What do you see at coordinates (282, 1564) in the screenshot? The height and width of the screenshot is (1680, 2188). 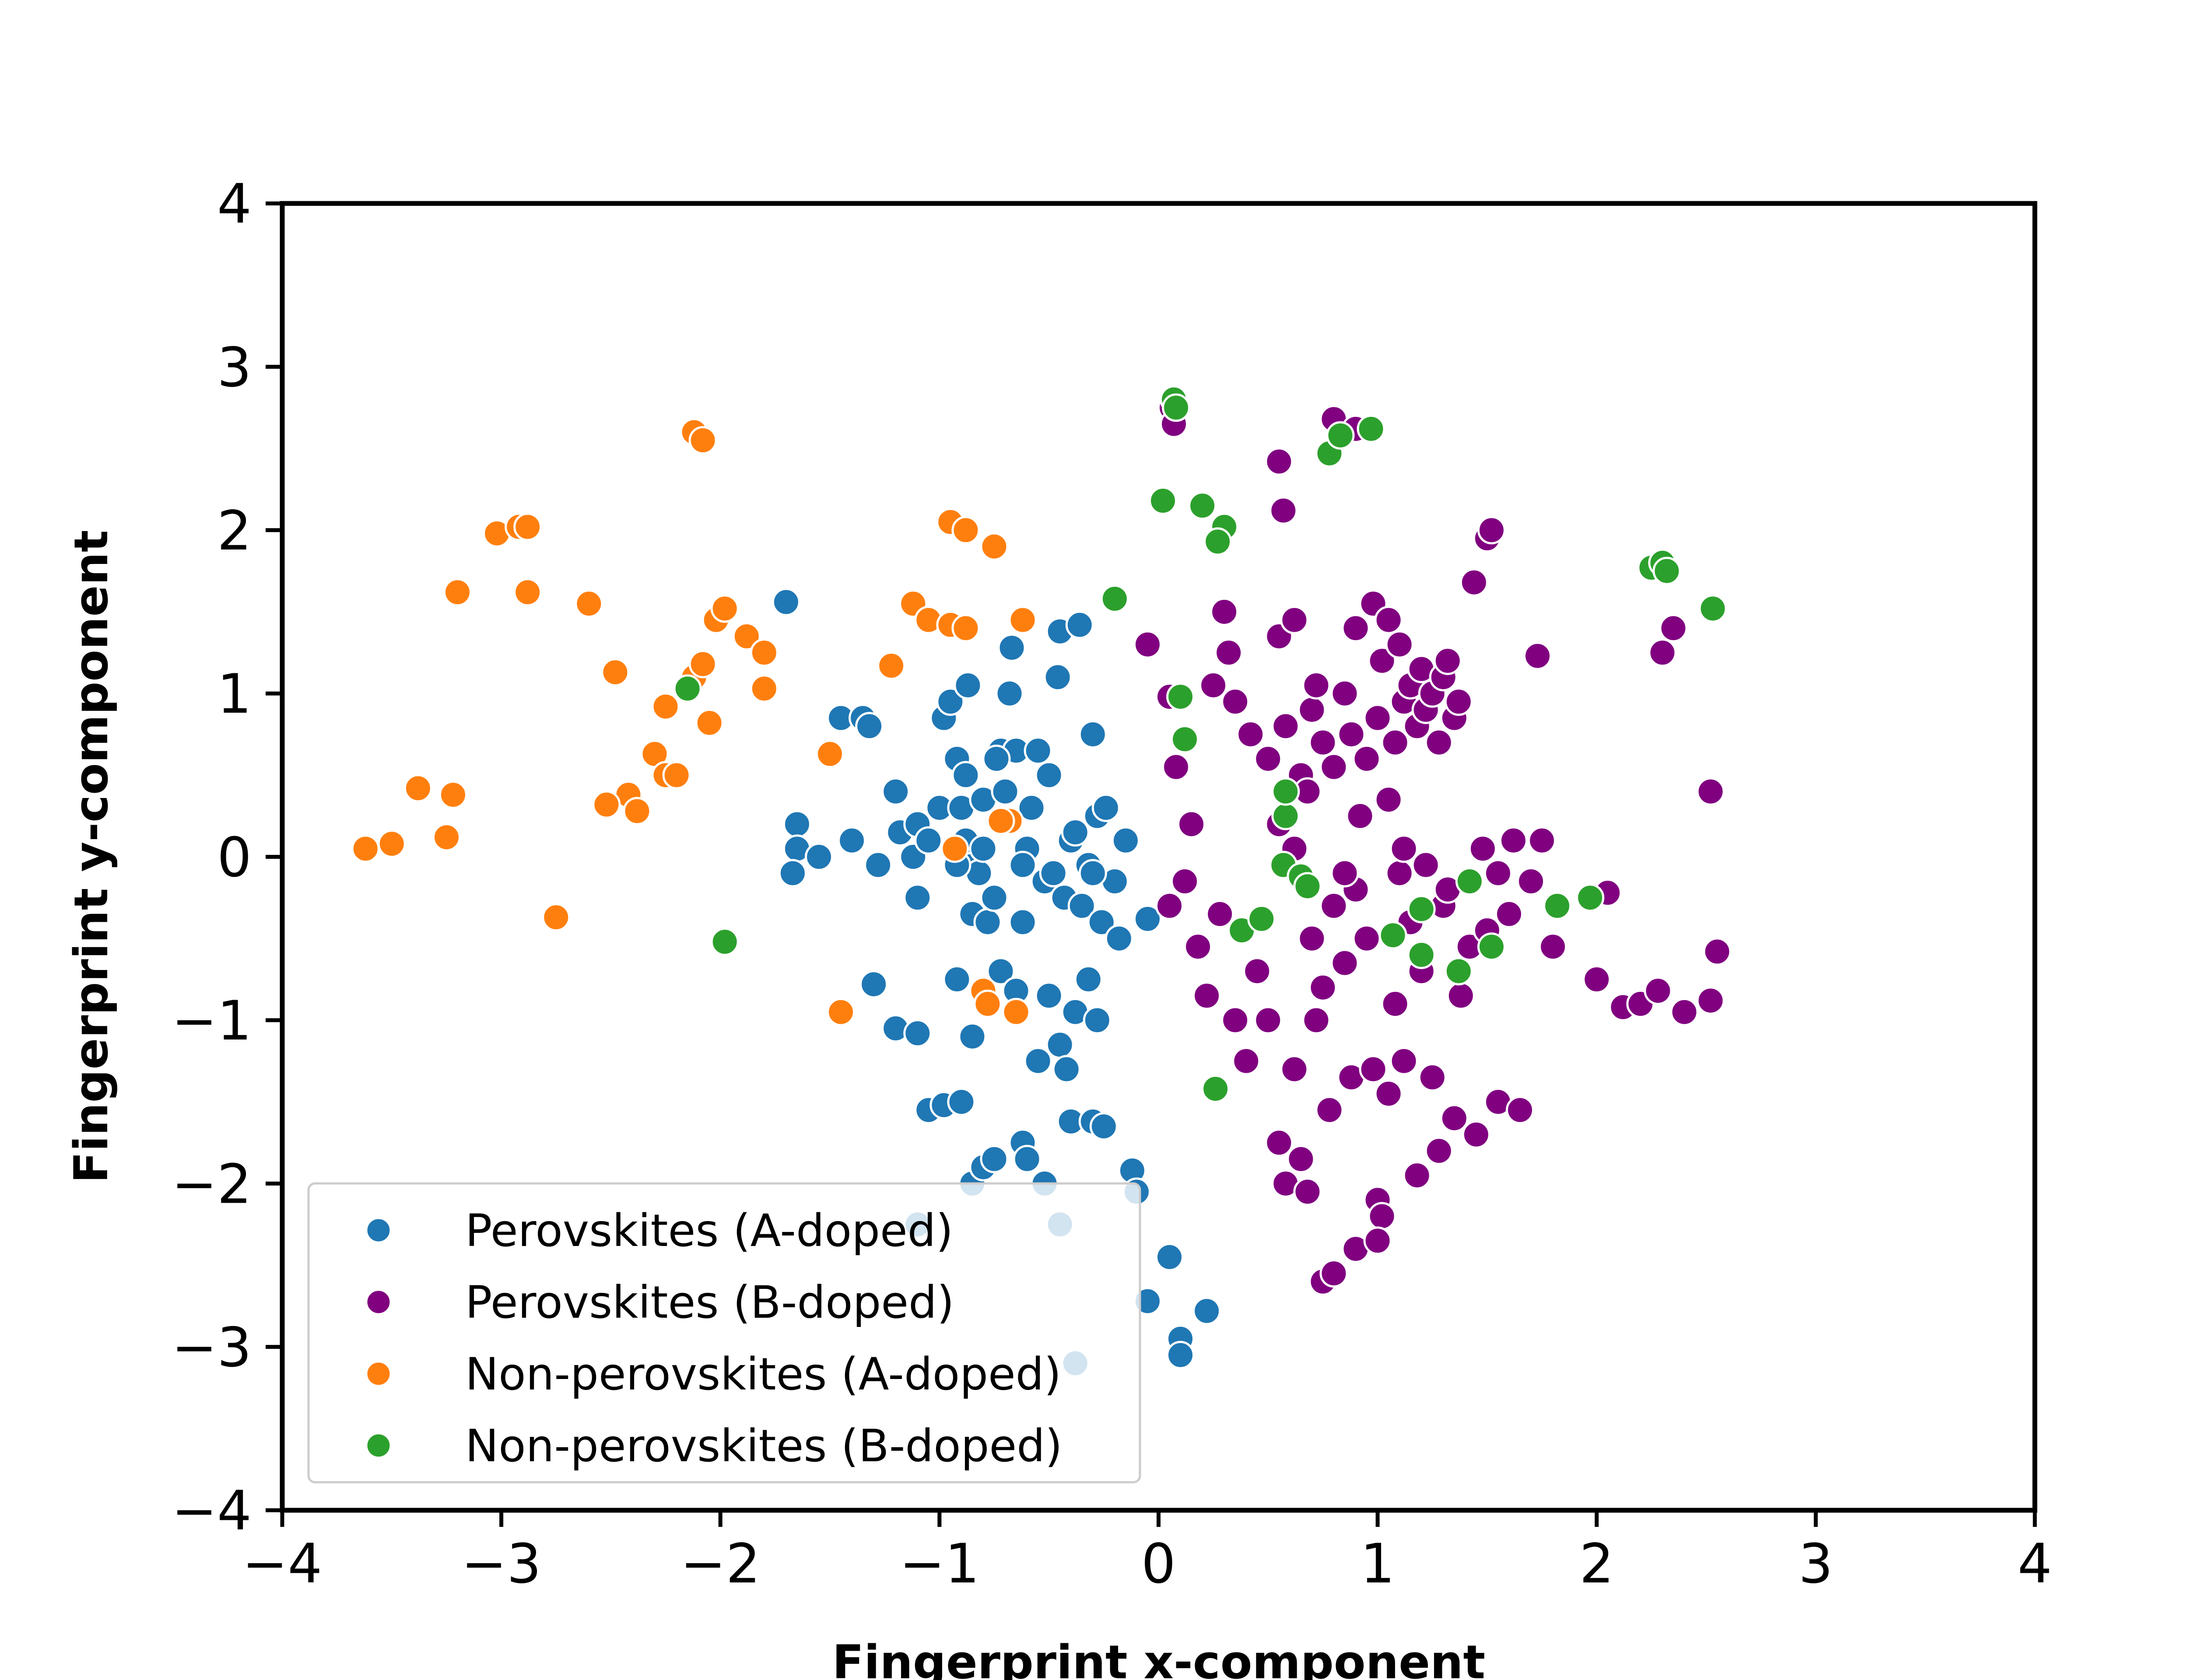 I see `x-tick-label: −4` at bounding box center [282, 1564].